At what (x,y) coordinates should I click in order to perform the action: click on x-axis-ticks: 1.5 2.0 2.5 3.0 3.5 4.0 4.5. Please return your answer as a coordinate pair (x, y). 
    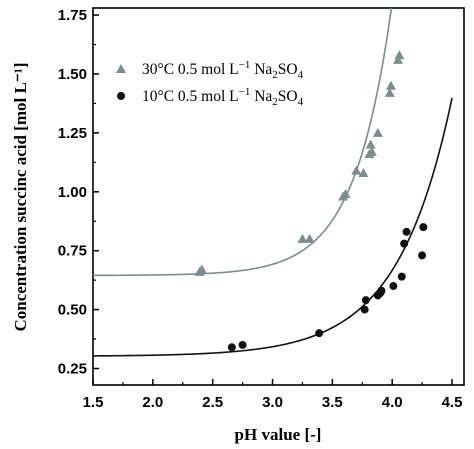
    Looking at the image, I should click on (273, 395).